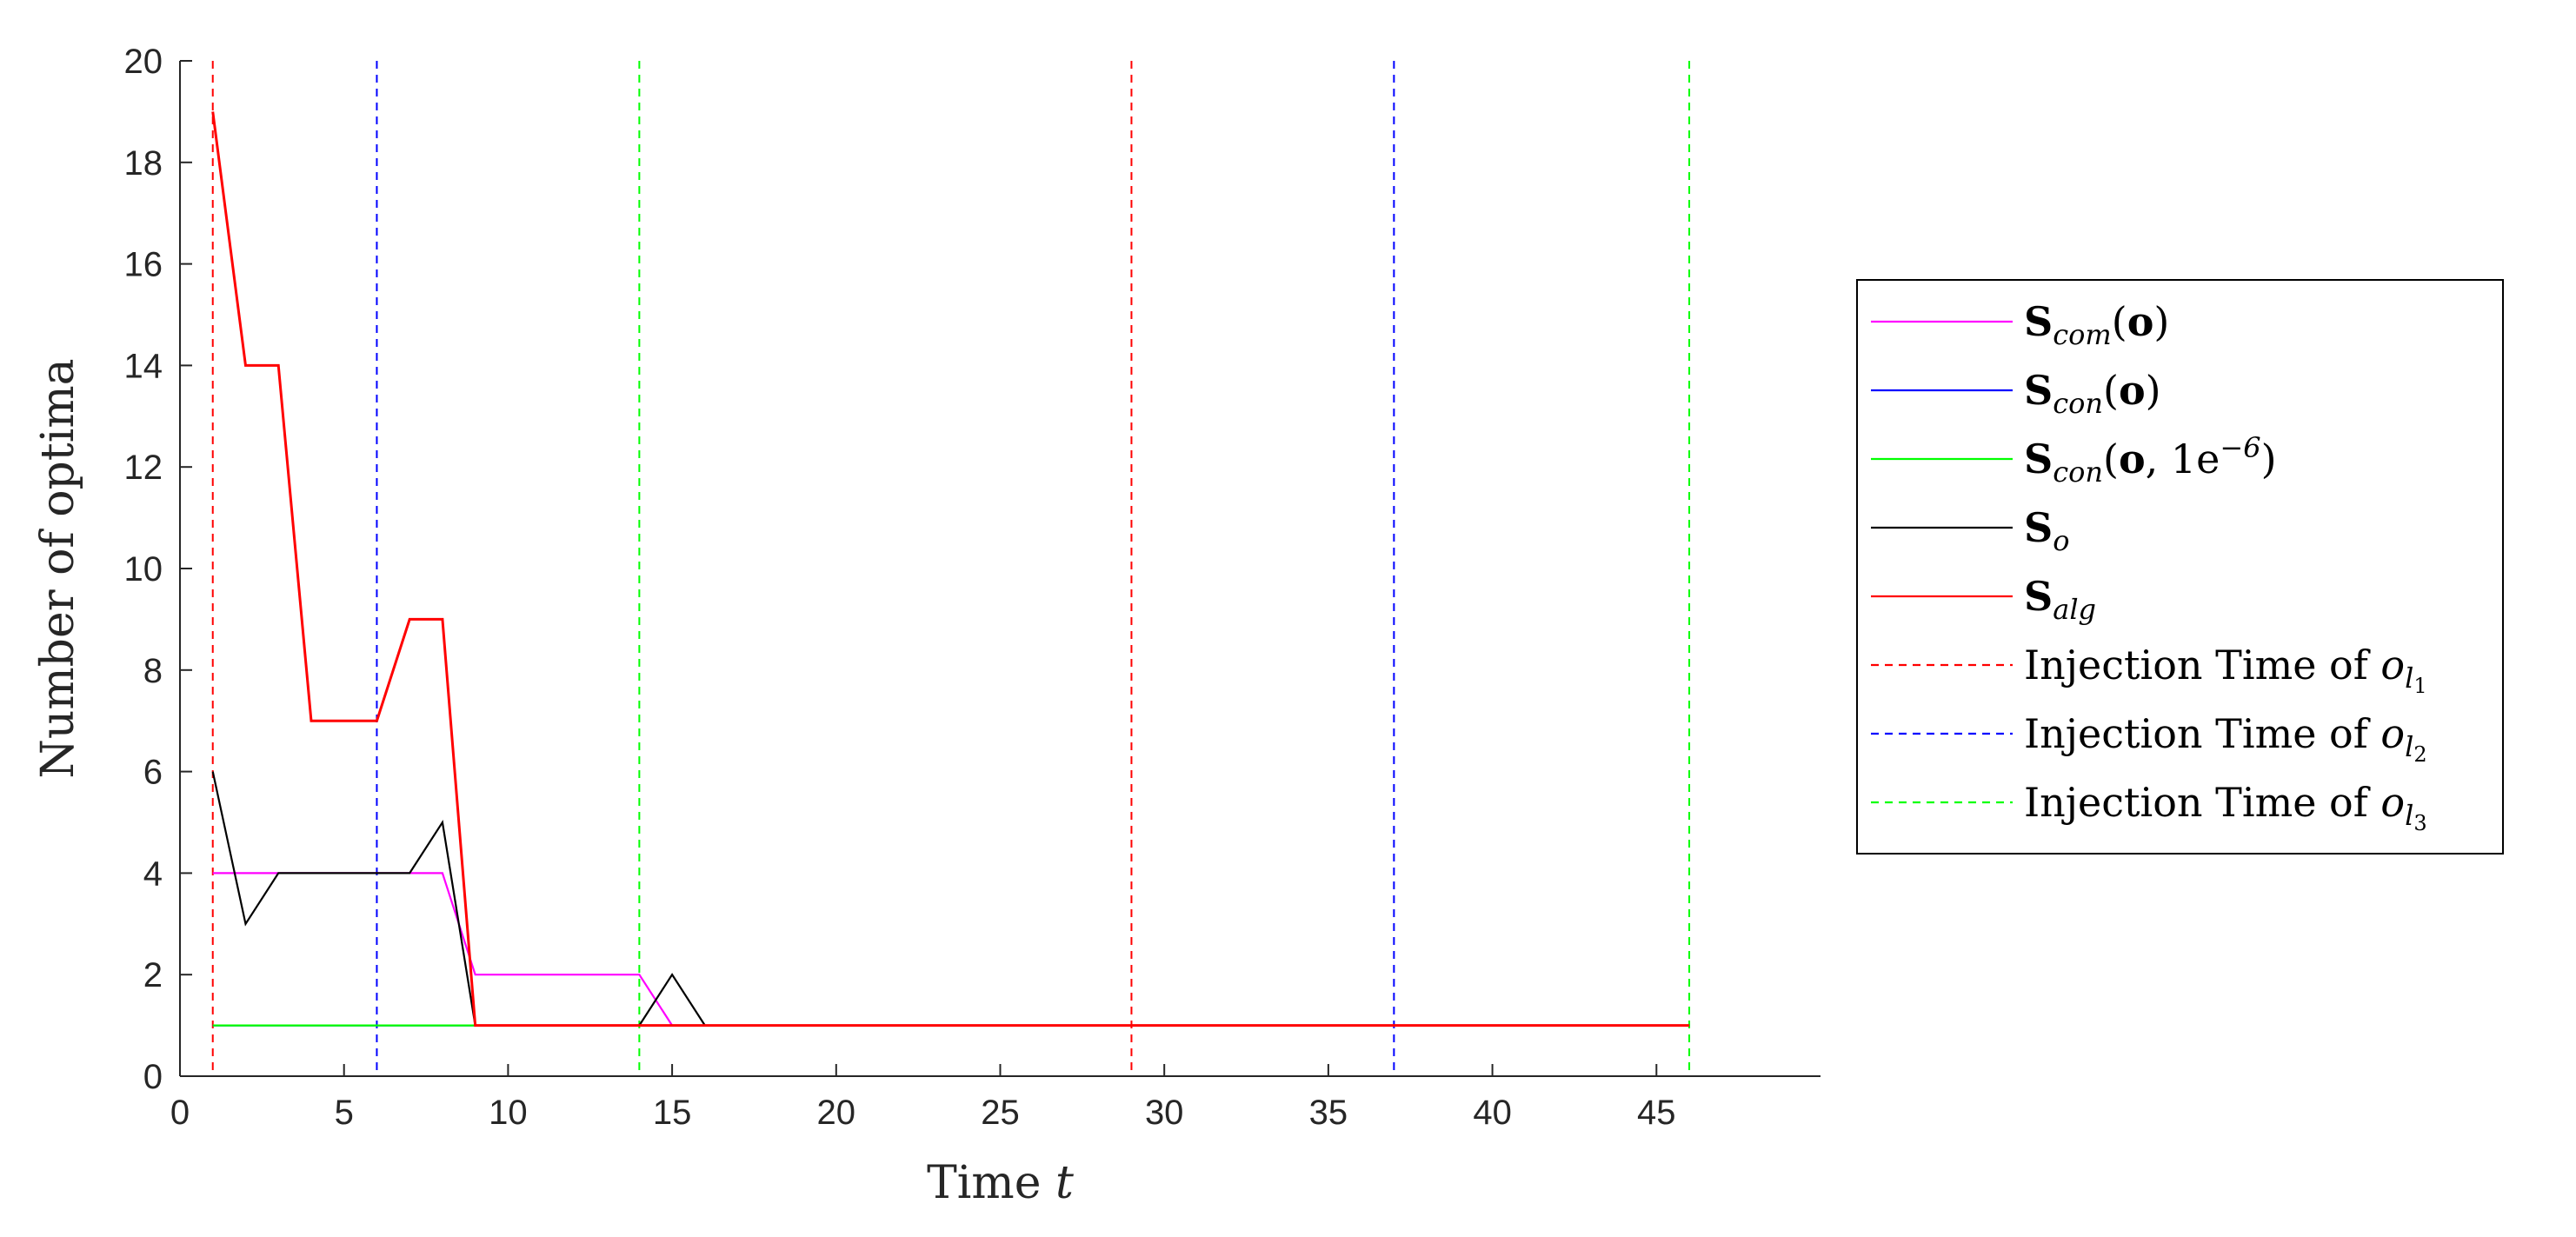 The height and width of the screenshot is (1237, 2576). I want to click on y-tick-label: 16, so click(143, 265).